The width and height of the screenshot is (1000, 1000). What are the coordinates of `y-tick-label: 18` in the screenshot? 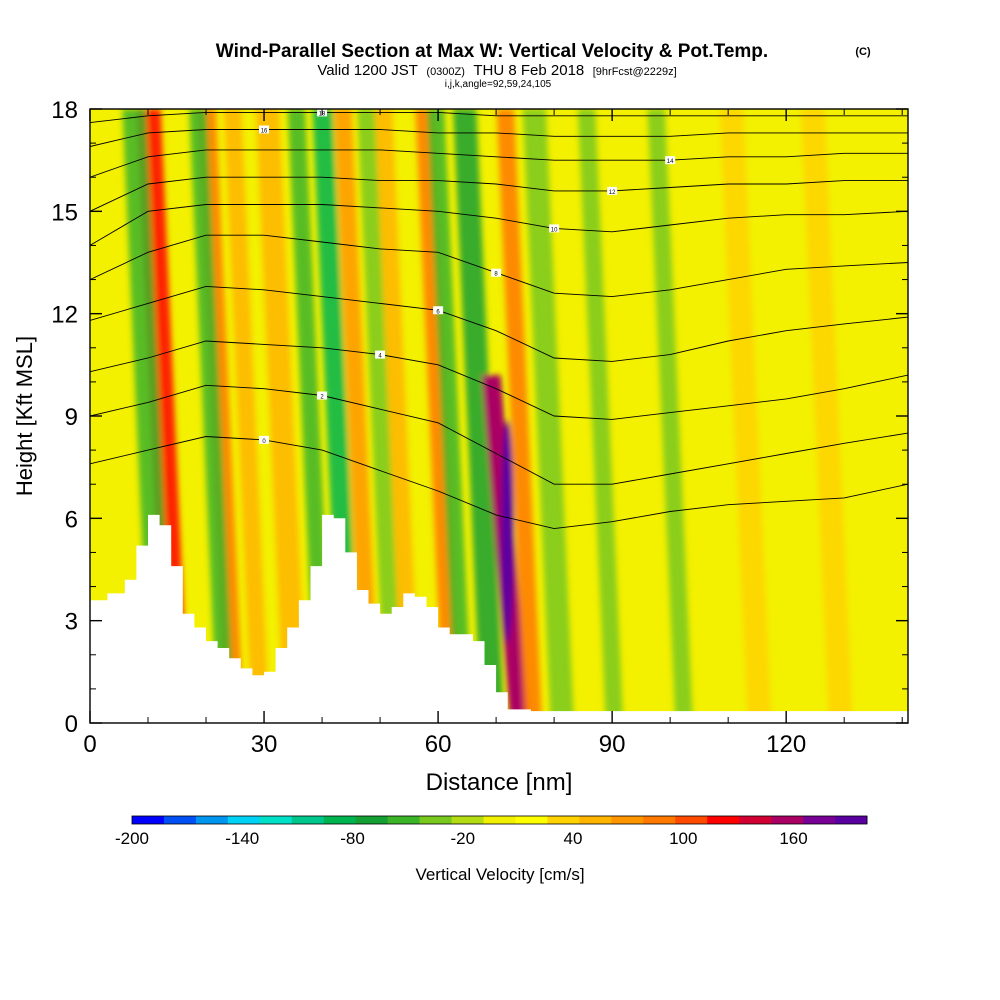 It's located at (64, 110).